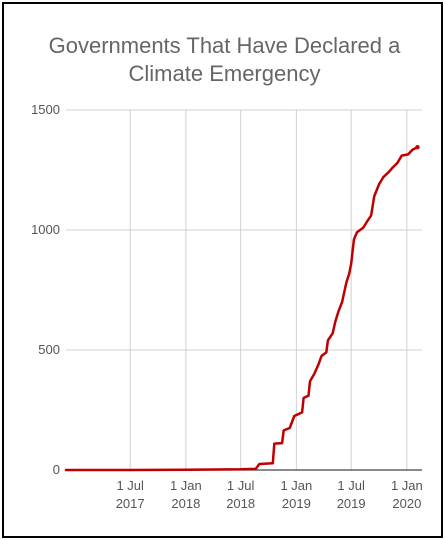  What do you see at coordinates (406, 503) in the screenshot?
I see `x-tick-label-5-line-2: 2020` at bounding box center [406, 503].